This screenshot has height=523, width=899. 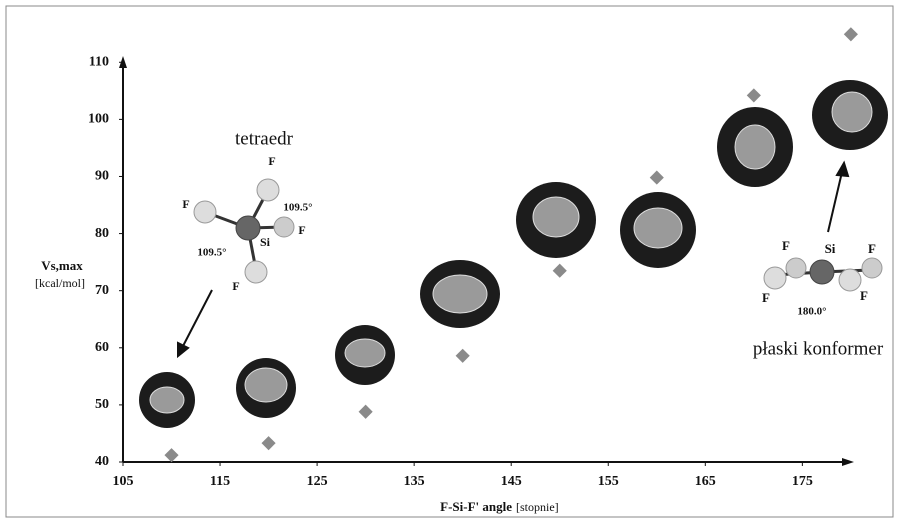 I want to click on y-tick-label: 70, so click(x=102, y=290).